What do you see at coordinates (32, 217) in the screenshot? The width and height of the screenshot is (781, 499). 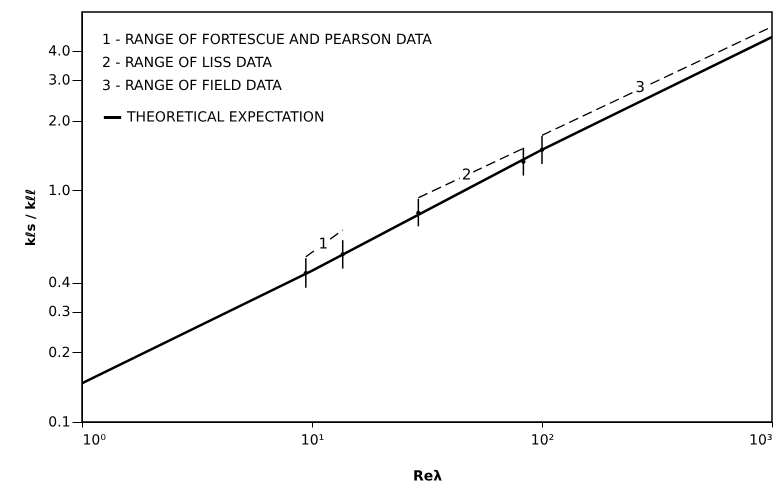 I see `y-axis-title: kℓs / kℓℓ` at bounding box center [32, 217].